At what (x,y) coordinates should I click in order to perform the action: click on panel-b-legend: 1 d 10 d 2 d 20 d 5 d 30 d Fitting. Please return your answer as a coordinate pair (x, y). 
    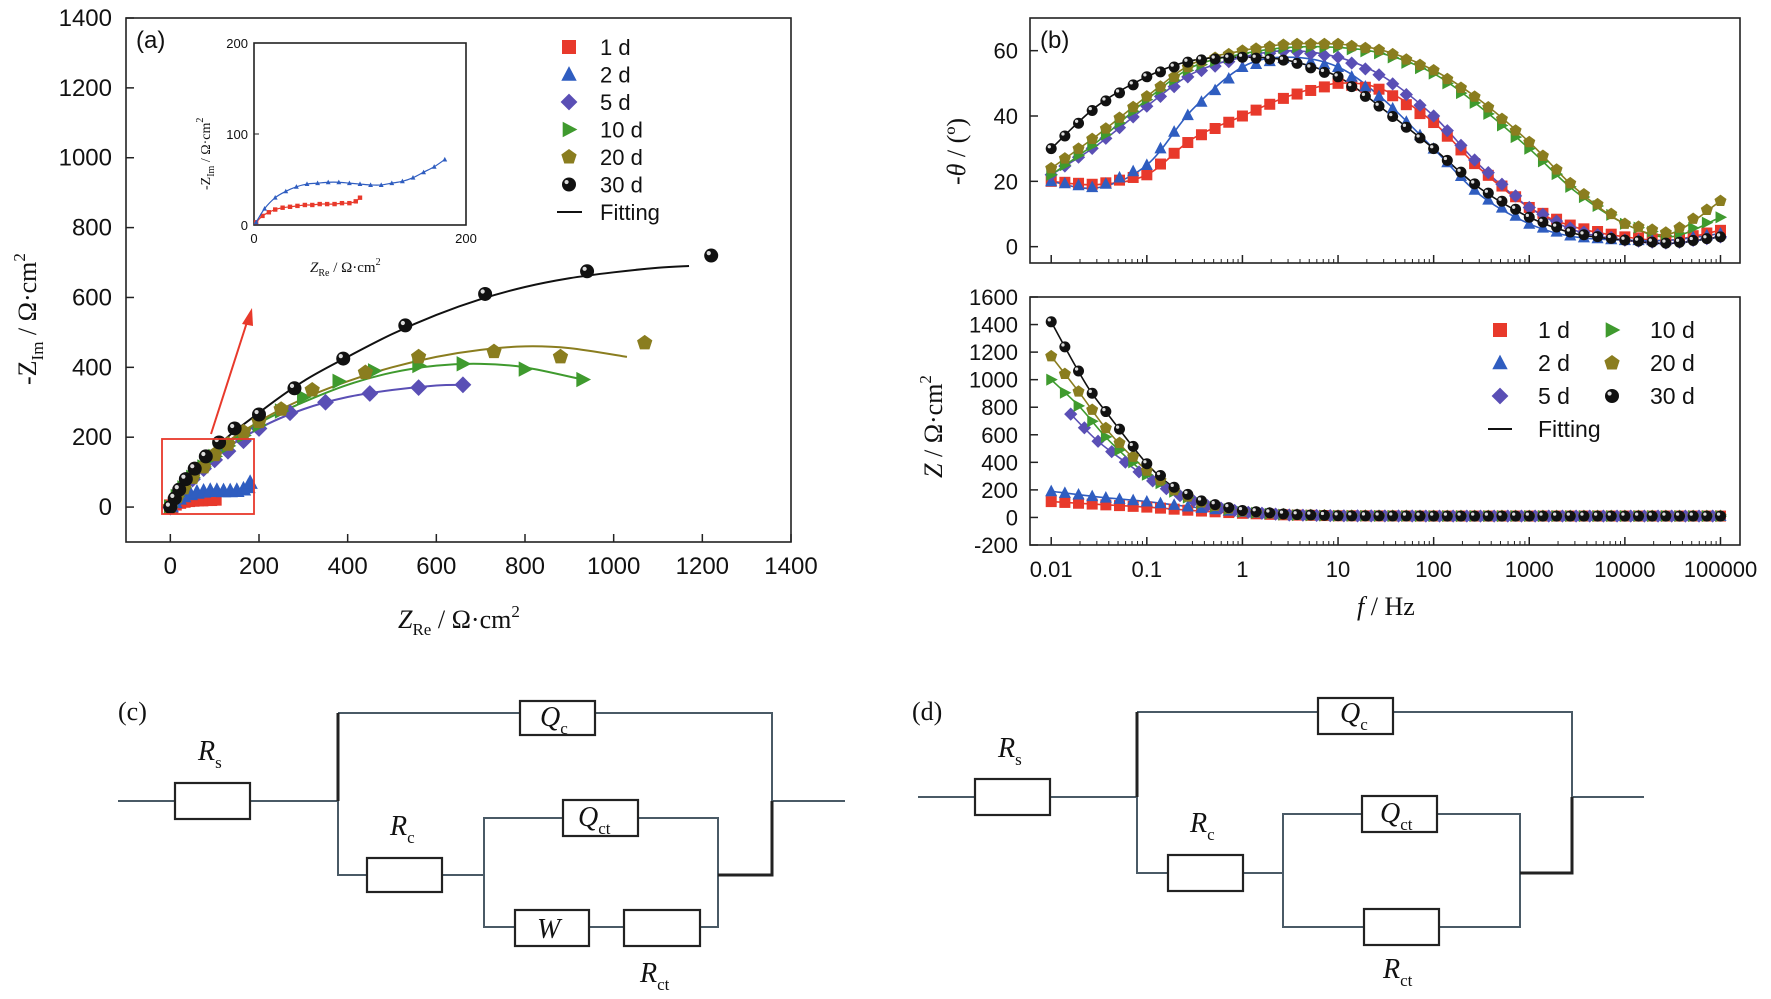
    Looking at the image, I should click on (1591, 379).